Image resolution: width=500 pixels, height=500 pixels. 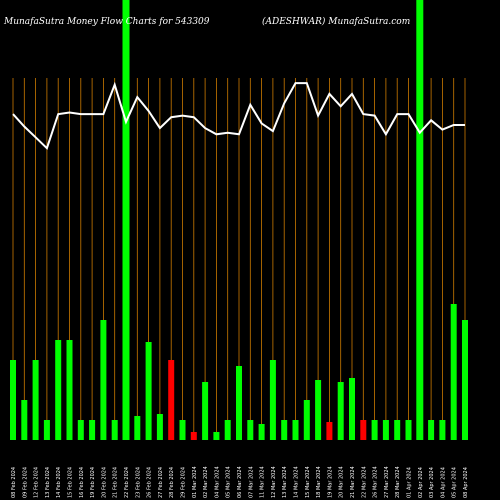 What do you see at coordinates (150, 482) in the screenshot?
I see `x-tick-label: 26 Feb 2024` at bounding box center [150, 482].